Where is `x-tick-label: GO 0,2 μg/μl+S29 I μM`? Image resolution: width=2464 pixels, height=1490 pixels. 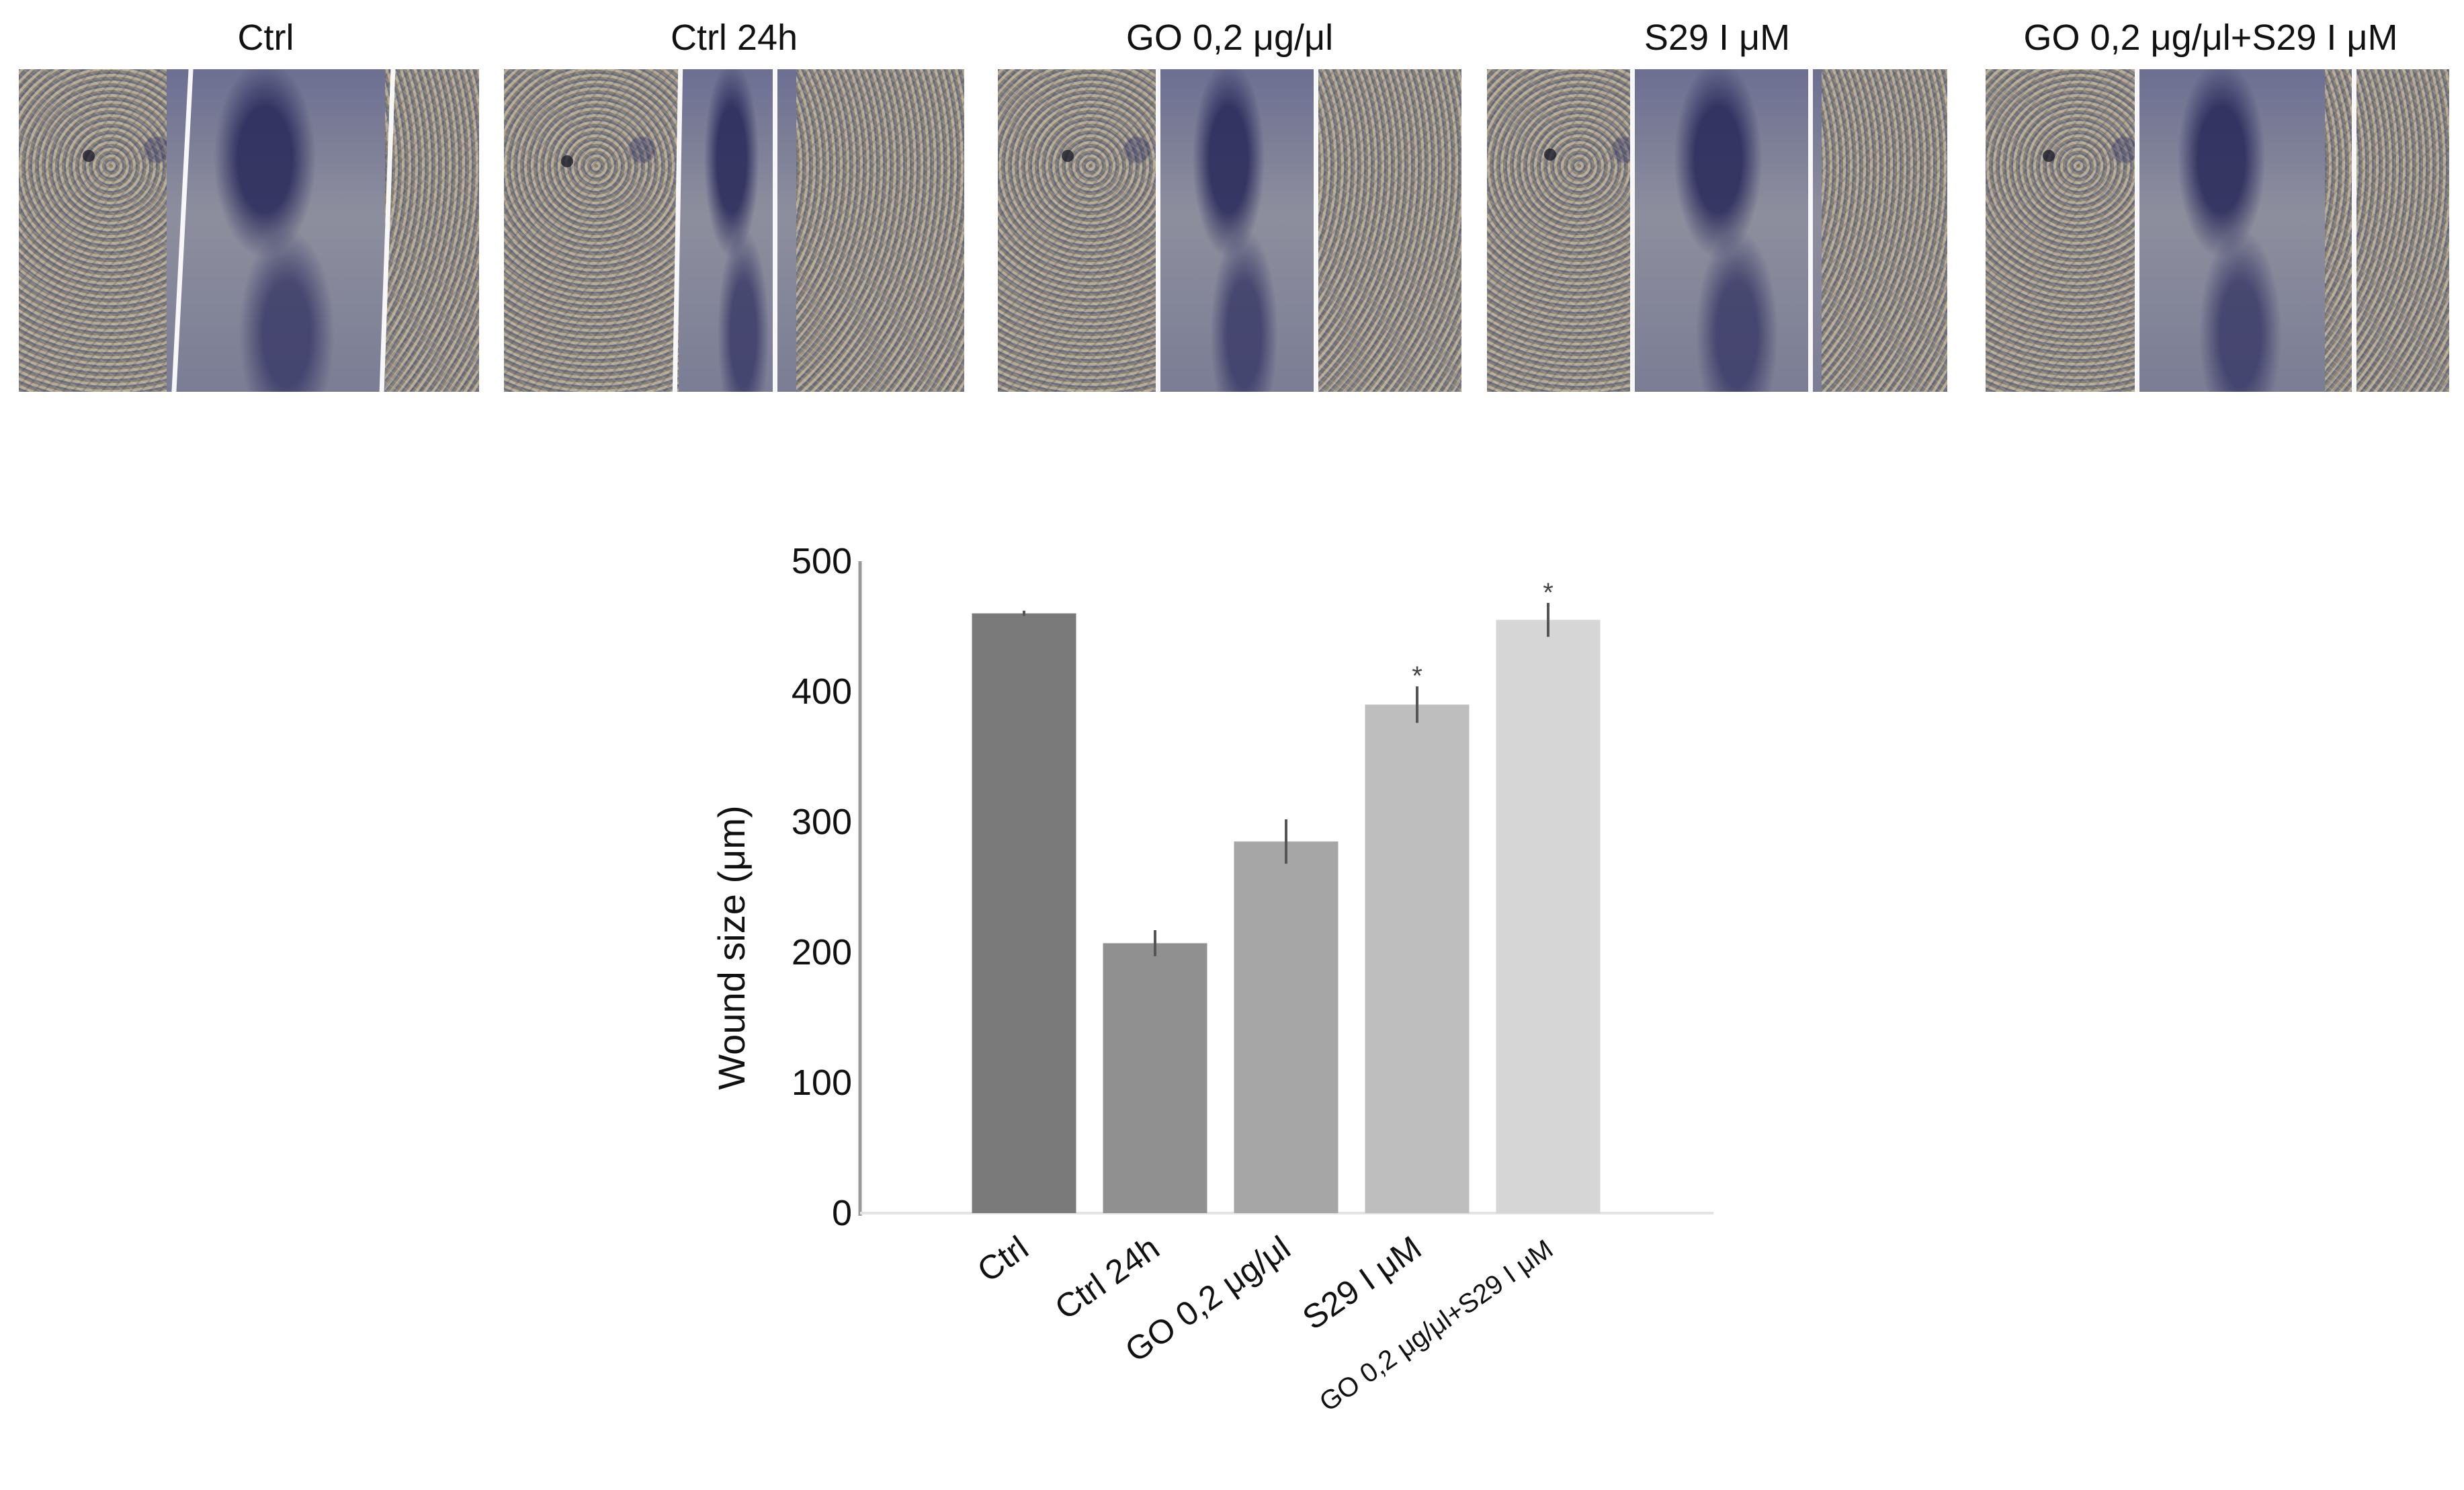
x-tick-label: GO 0,2 μg/μl+S29 I μM is located at coordinates (1436, 1325).